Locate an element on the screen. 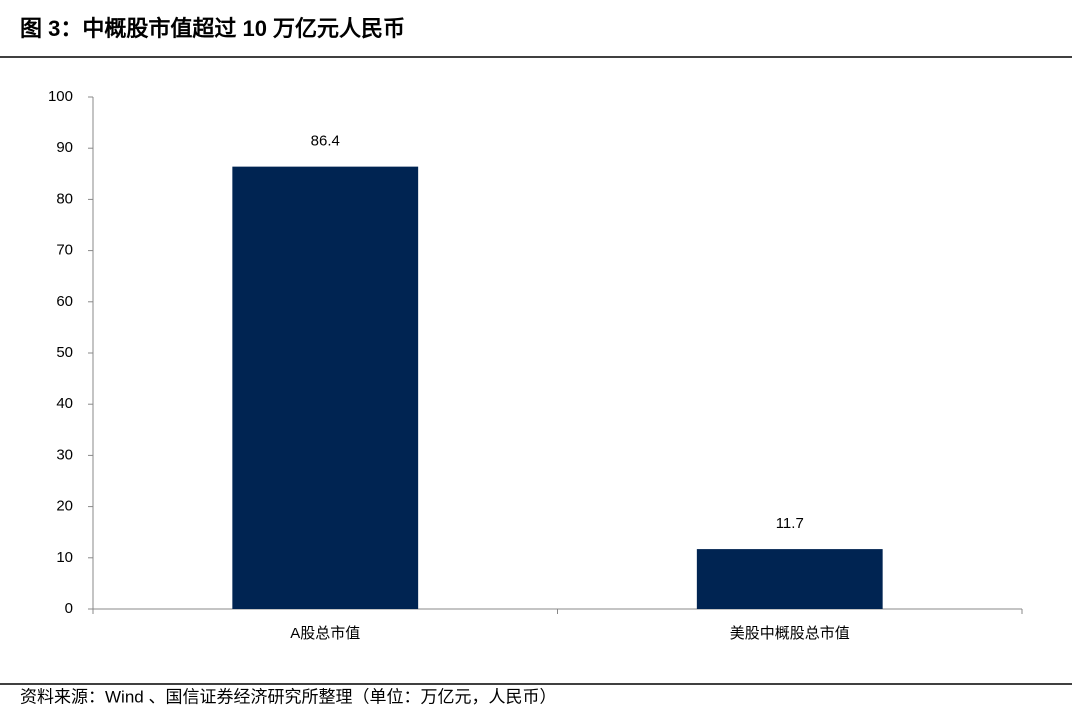 The image size is (1072, 713). x-tick-label: A股总市值 is located at coordinates (325, 633).